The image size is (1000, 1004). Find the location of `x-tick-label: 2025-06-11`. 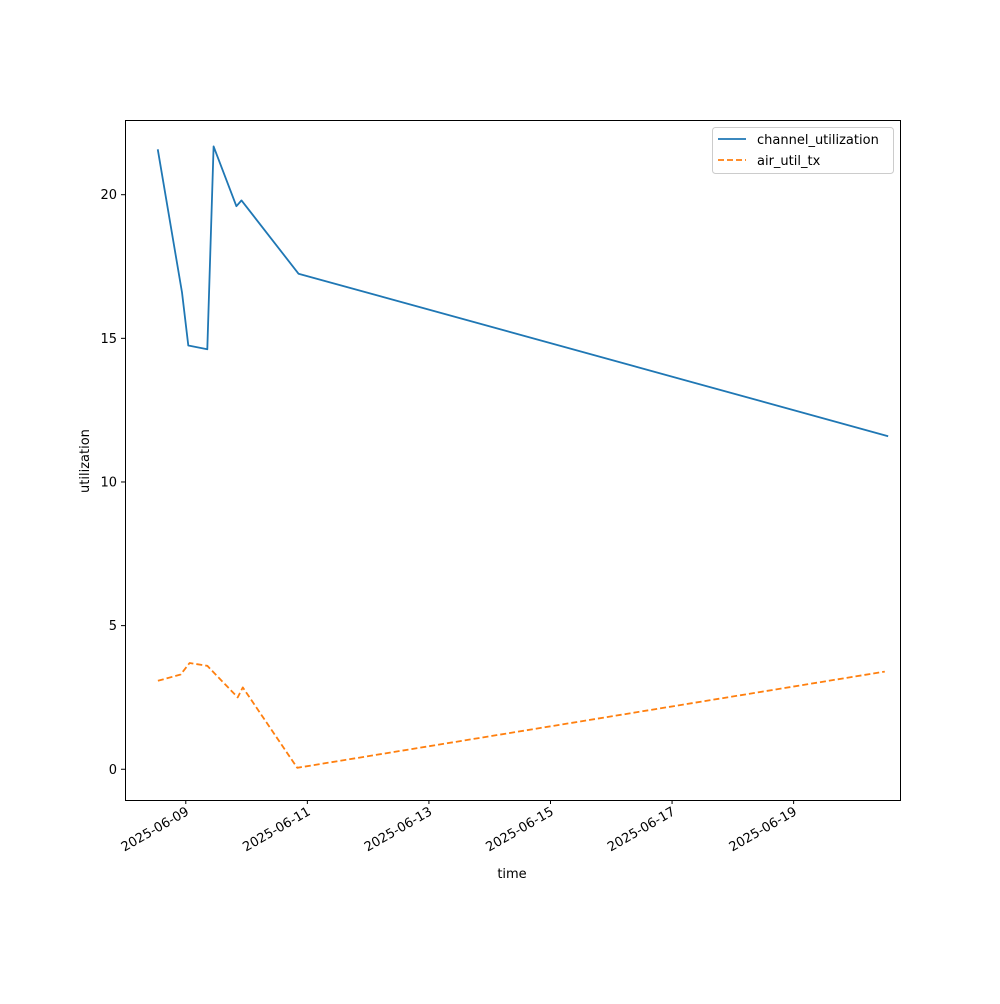

x-tick-label: 2025-06-11 is located at coordinates (276, 829).